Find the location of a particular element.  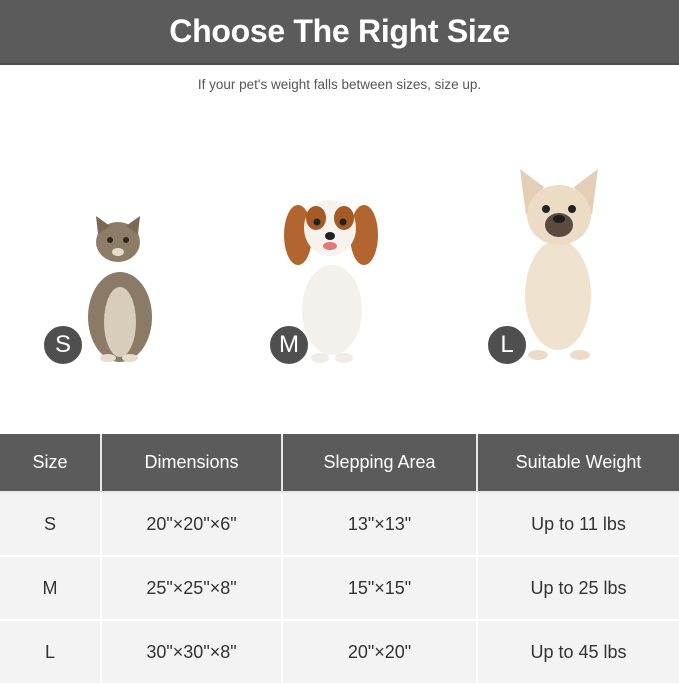

small-dog-image is located at coordinates (331, 281).